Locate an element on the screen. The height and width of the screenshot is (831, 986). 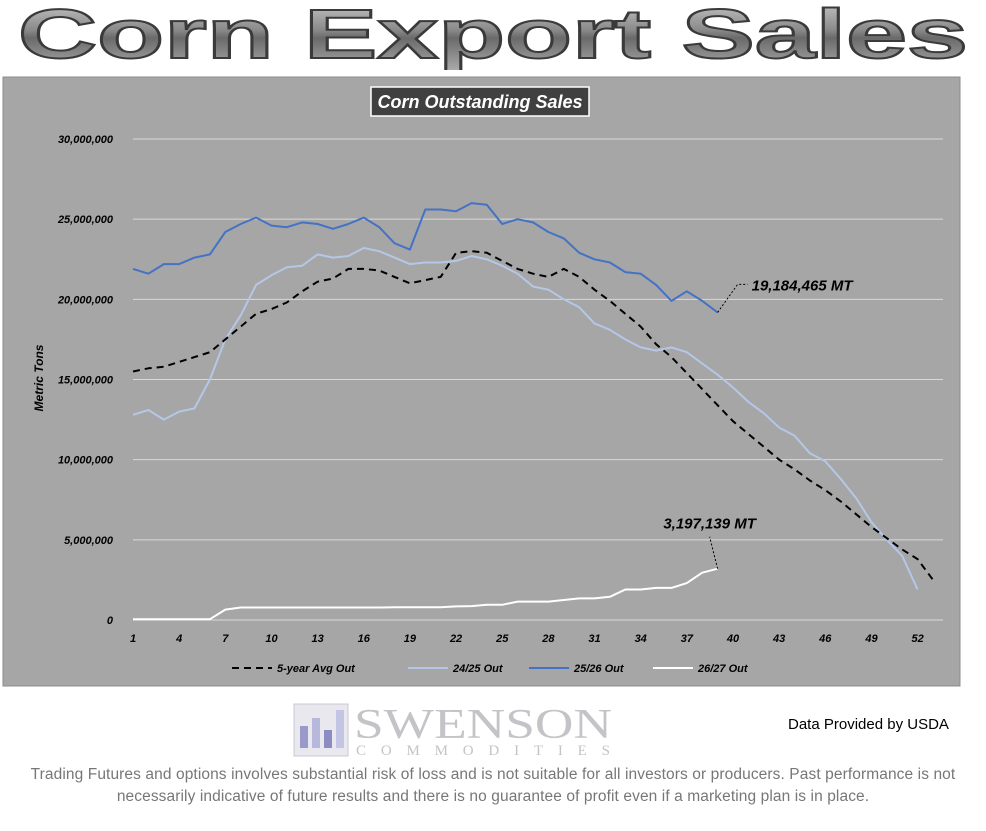
x-tick-label: 49 is located at coordinates (871, 639).